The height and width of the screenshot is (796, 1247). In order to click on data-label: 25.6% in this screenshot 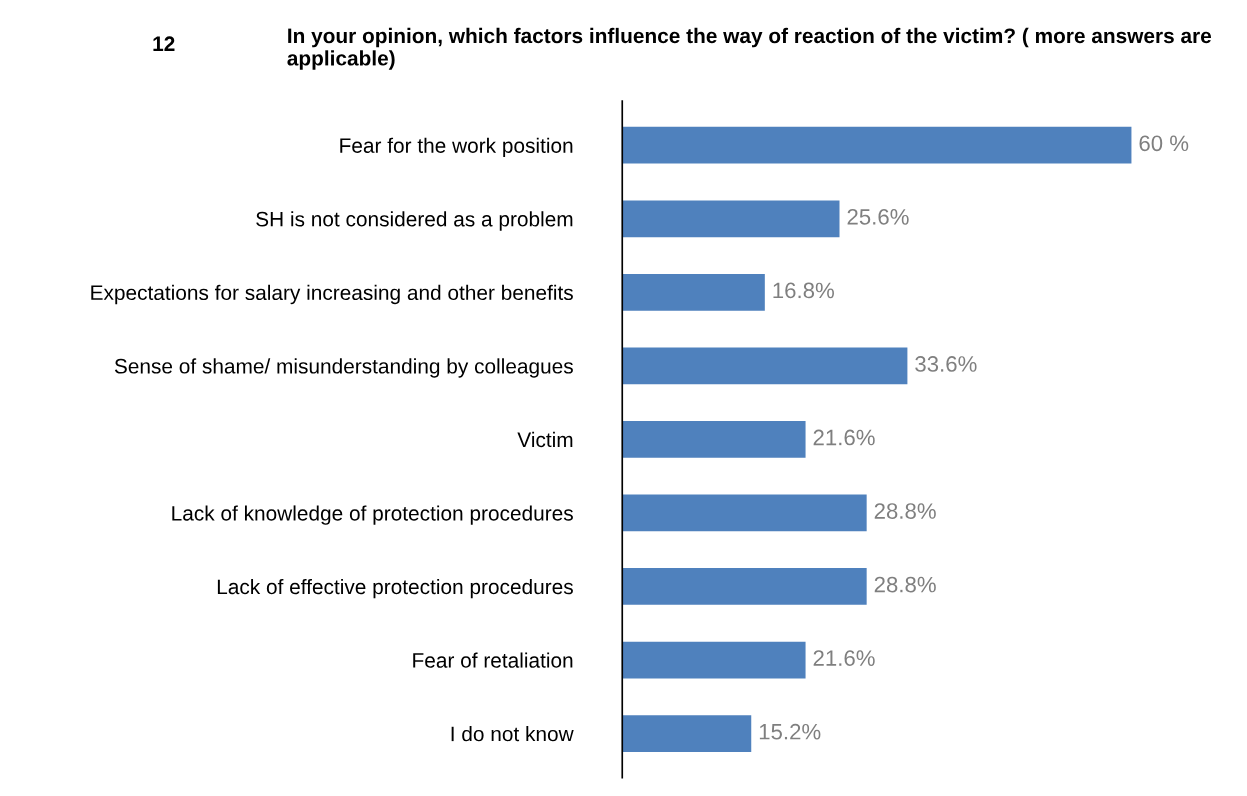, I will do `click(878, 216)`.